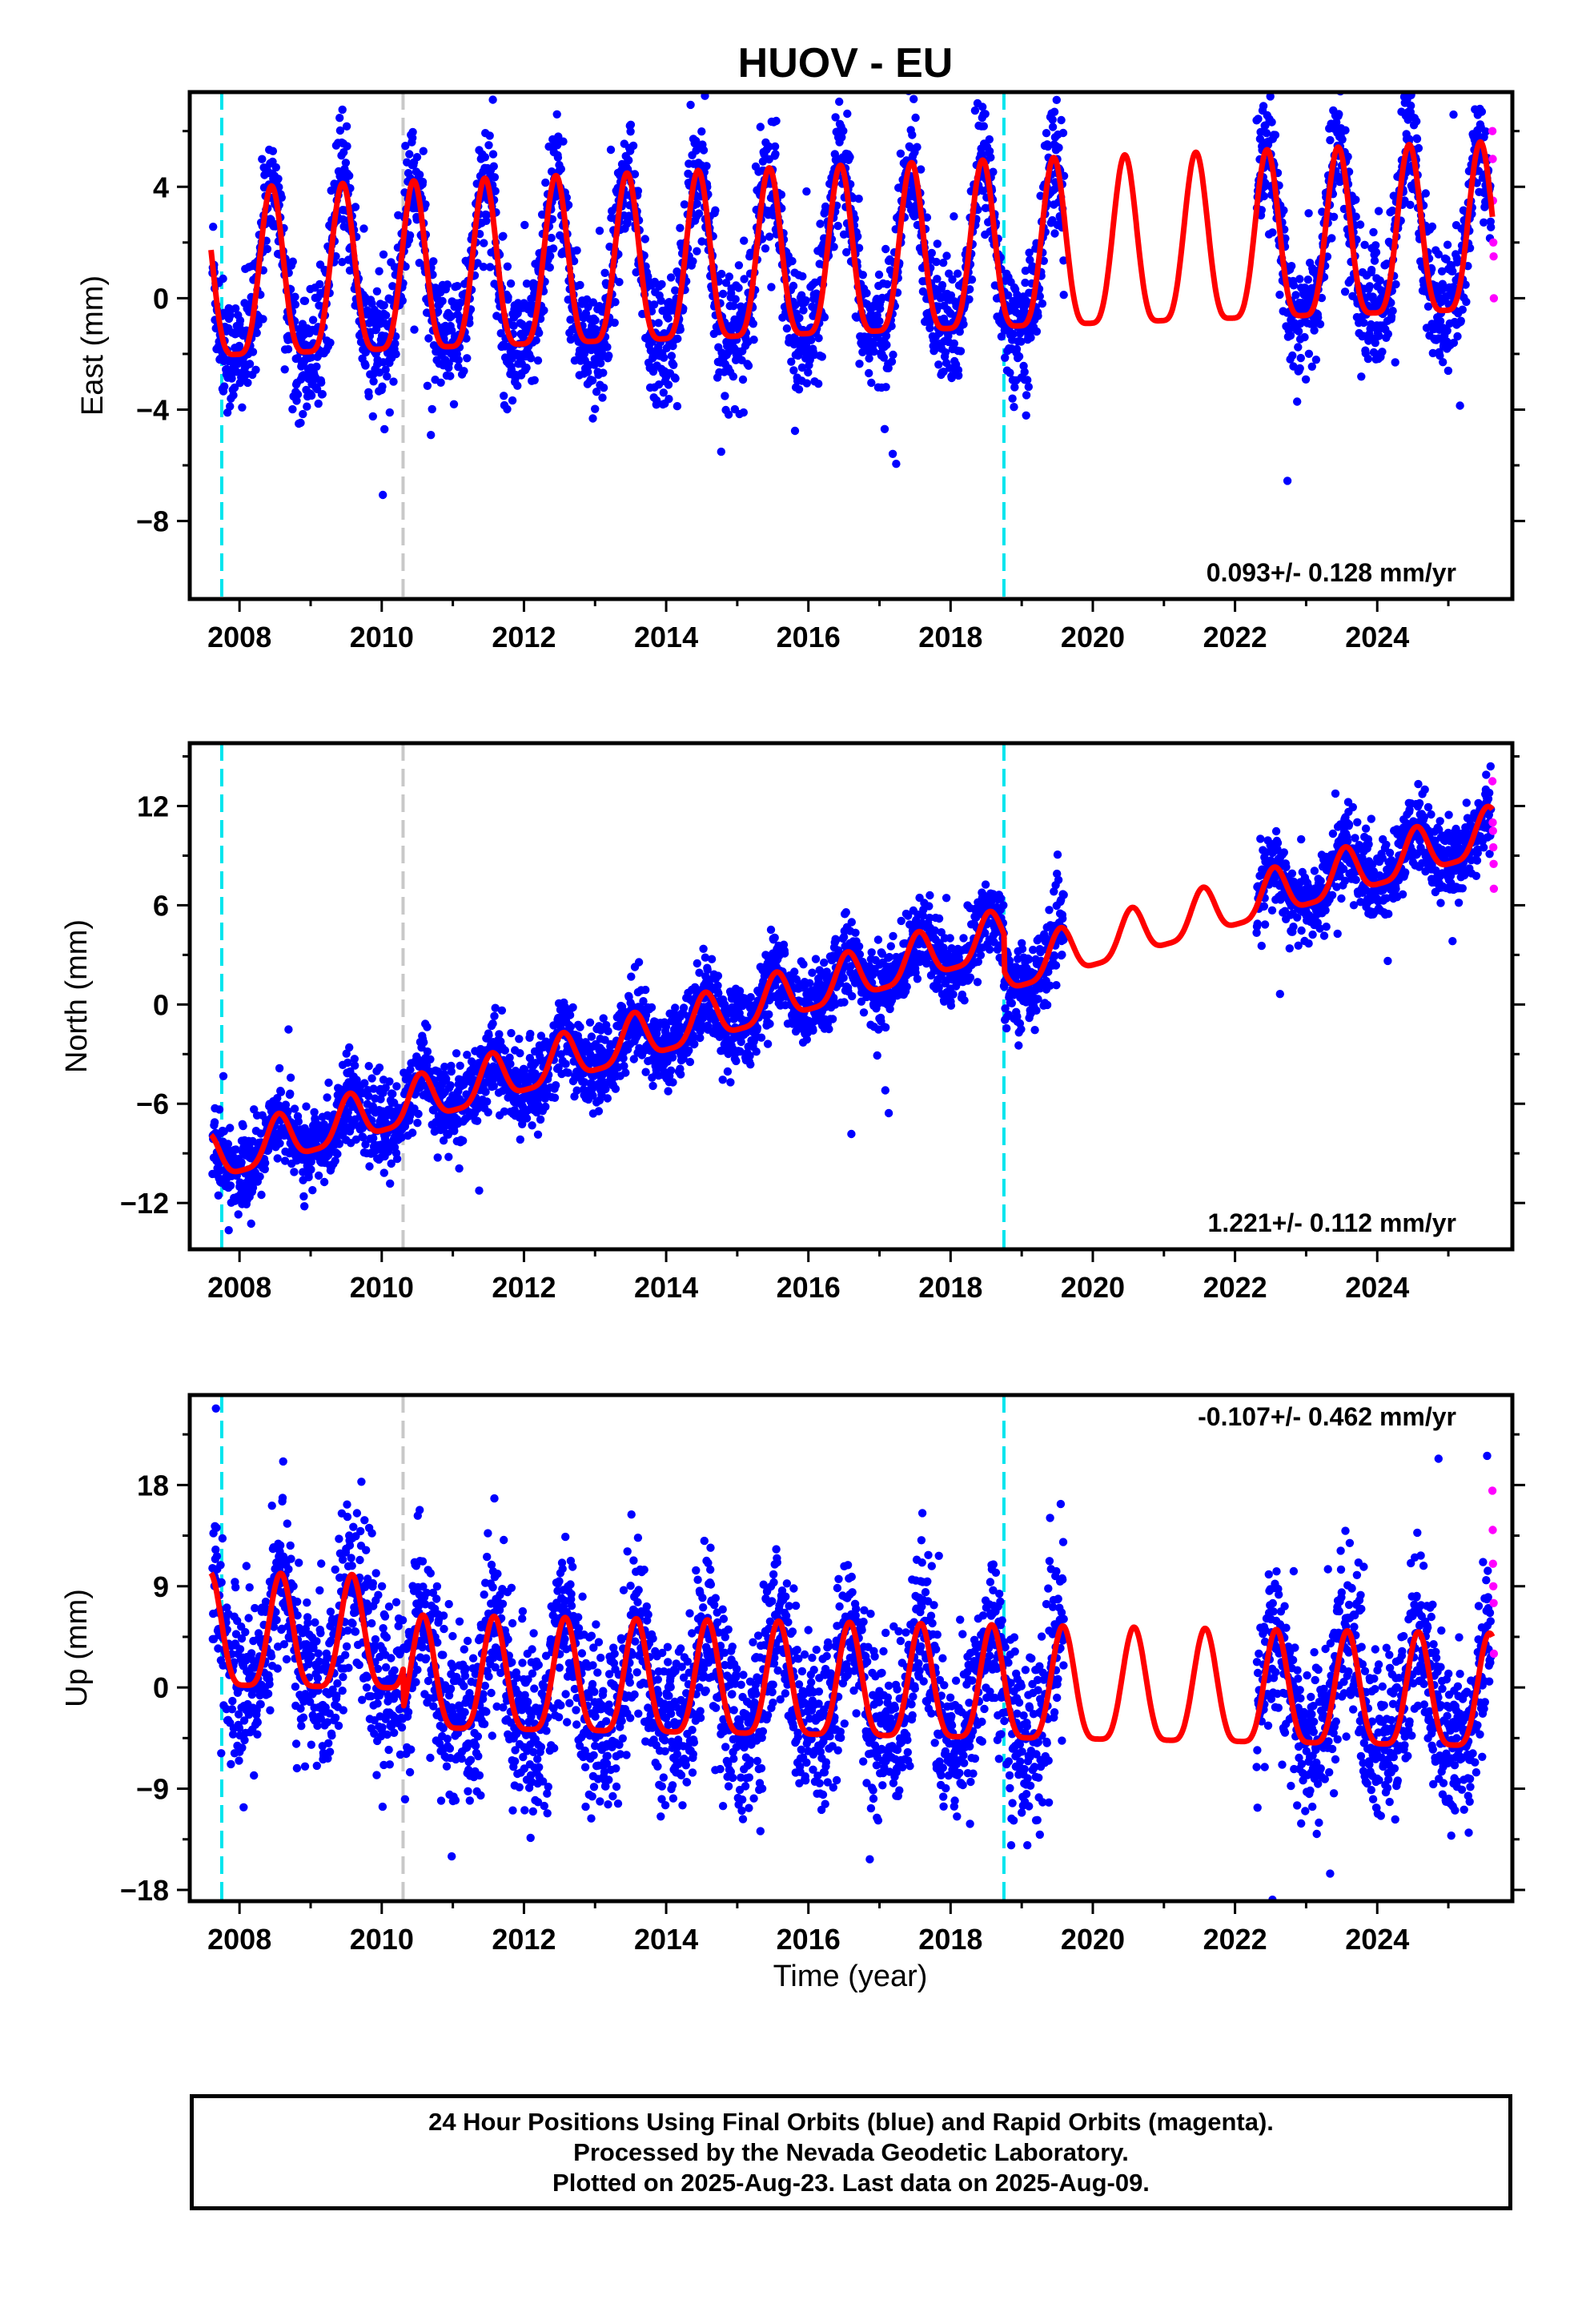 Image resolution: width=1582 pixels, height=2324 pixels. Describe the element at coordinates (1494, 298) in the screenshot. I see `rapid-point` at that location.